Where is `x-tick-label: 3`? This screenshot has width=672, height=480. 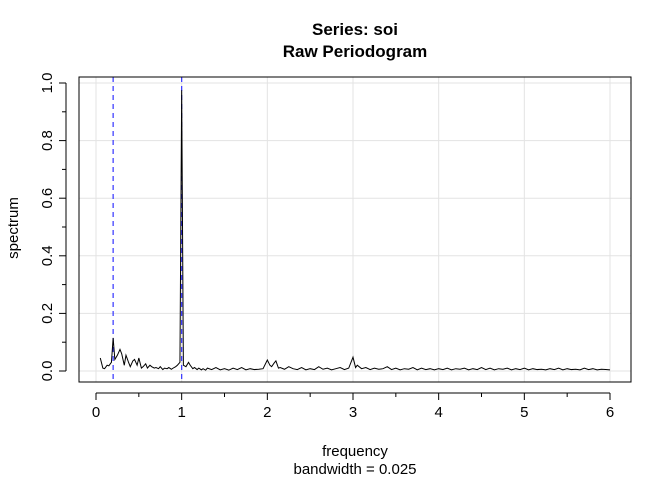
x-tick-label: 3 is located at coordinates (353, 412).